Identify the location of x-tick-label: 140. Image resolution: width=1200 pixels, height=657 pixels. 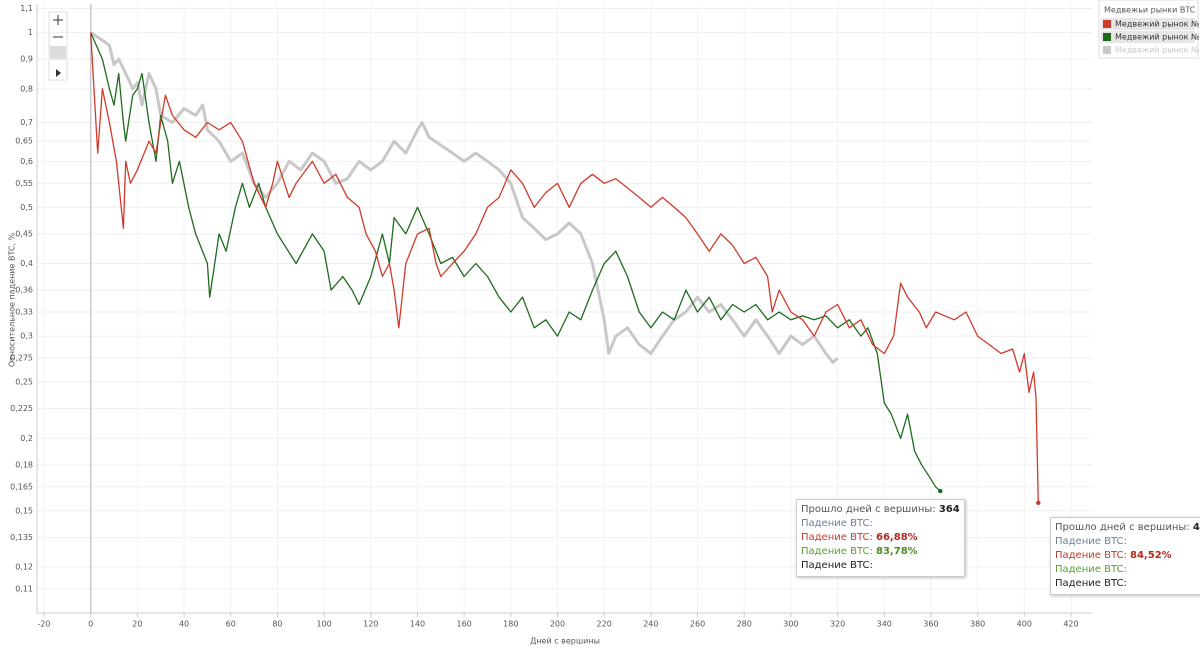
(417, 624).